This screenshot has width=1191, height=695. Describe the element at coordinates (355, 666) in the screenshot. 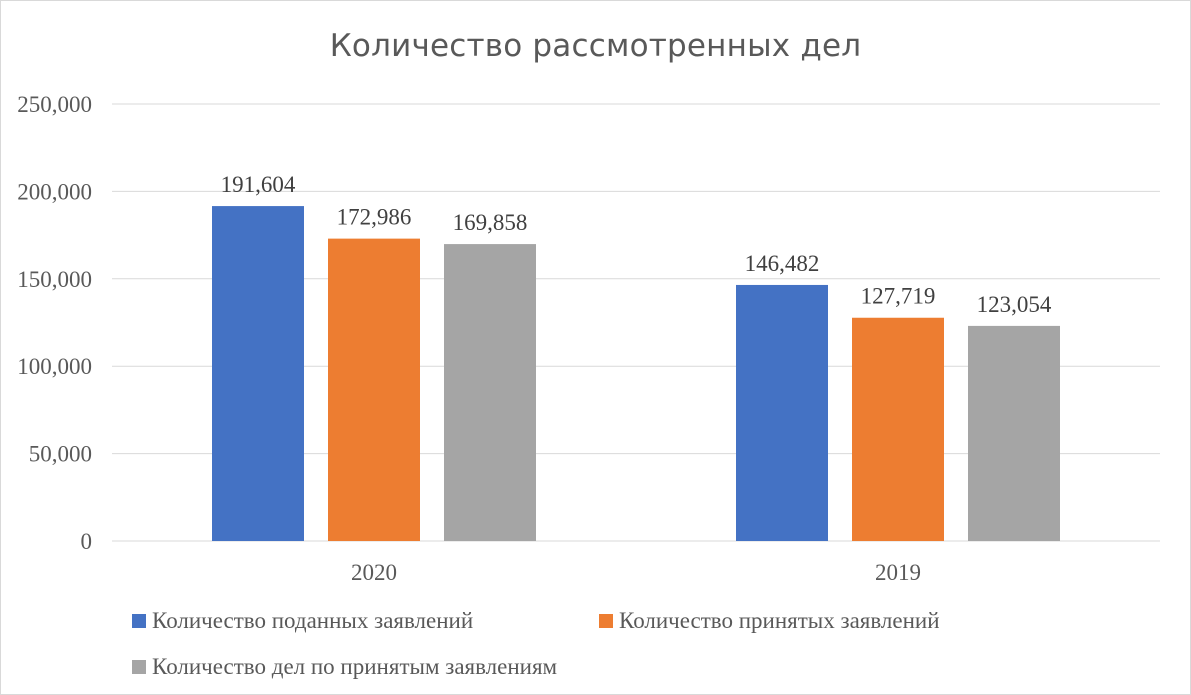

I see `legend-label-cases: Количество дел по принятым заявлениям` at that location.